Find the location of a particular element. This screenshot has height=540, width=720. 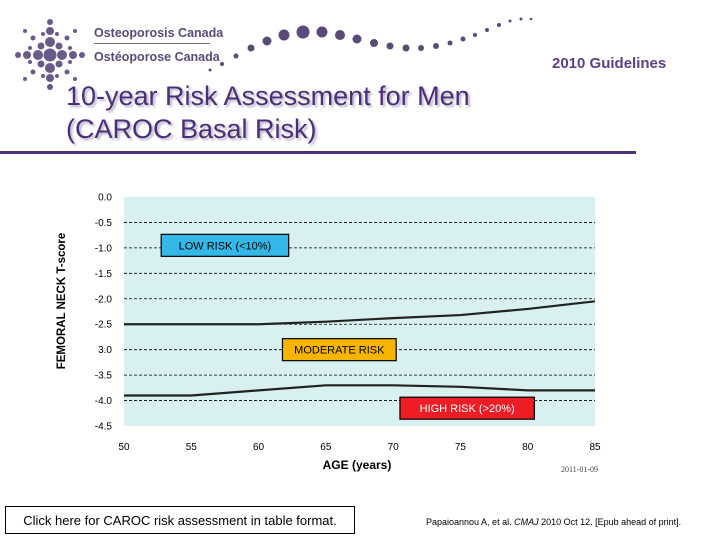

risk-region-label: LOW RISK (<10%) is located at coordinates (225, 245).